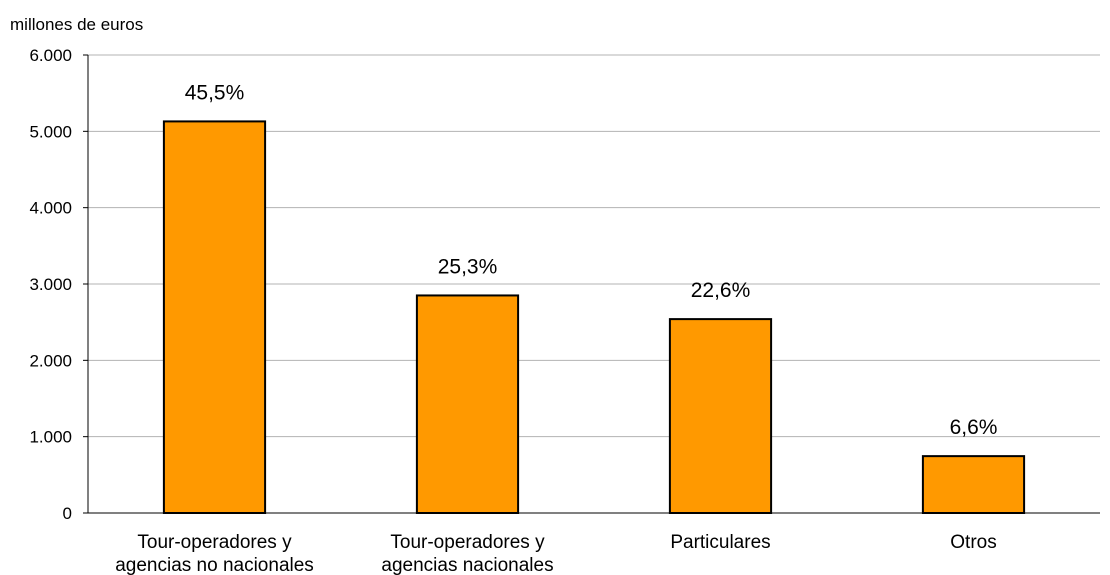 This screenshot has width=1110, height=575. Describe the element at coordinates (721, 290) in the screenshot. I see `data-label-2: 22,6%` at that location.